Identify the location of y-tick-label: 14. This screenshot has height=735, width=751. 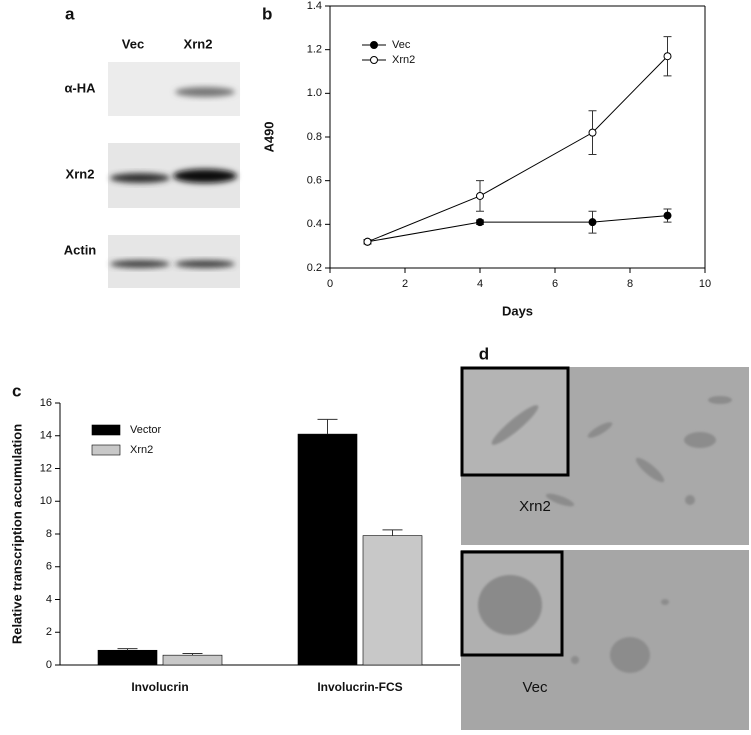
(46, 436).